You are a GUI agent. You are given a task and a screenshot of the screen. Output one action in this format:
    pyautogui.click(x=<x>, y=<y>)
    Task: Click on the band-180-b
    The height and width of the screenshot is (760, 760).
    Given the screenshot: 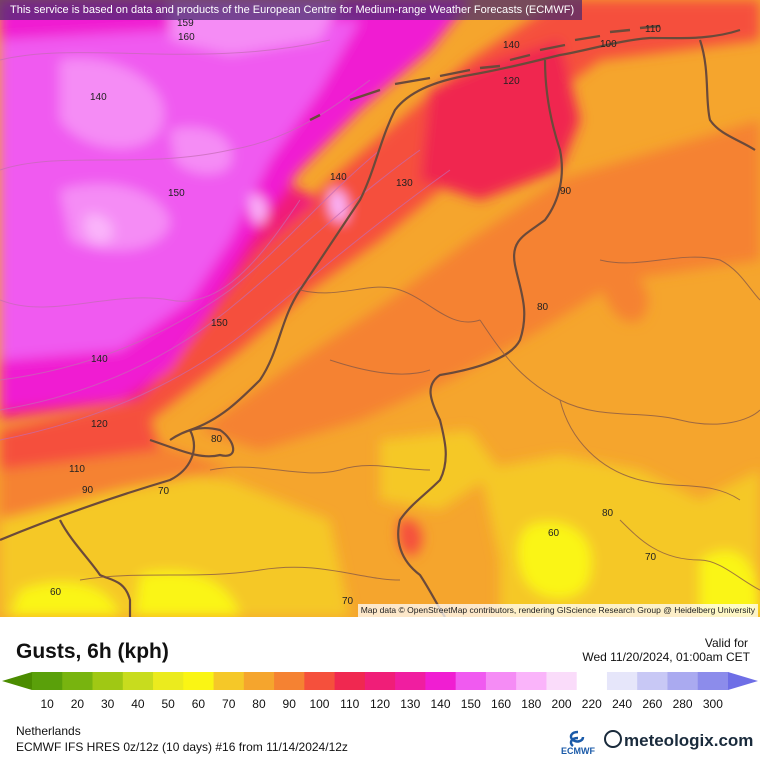 What is the action you would take?
    pyautogui.click(x=258, y=209)
    